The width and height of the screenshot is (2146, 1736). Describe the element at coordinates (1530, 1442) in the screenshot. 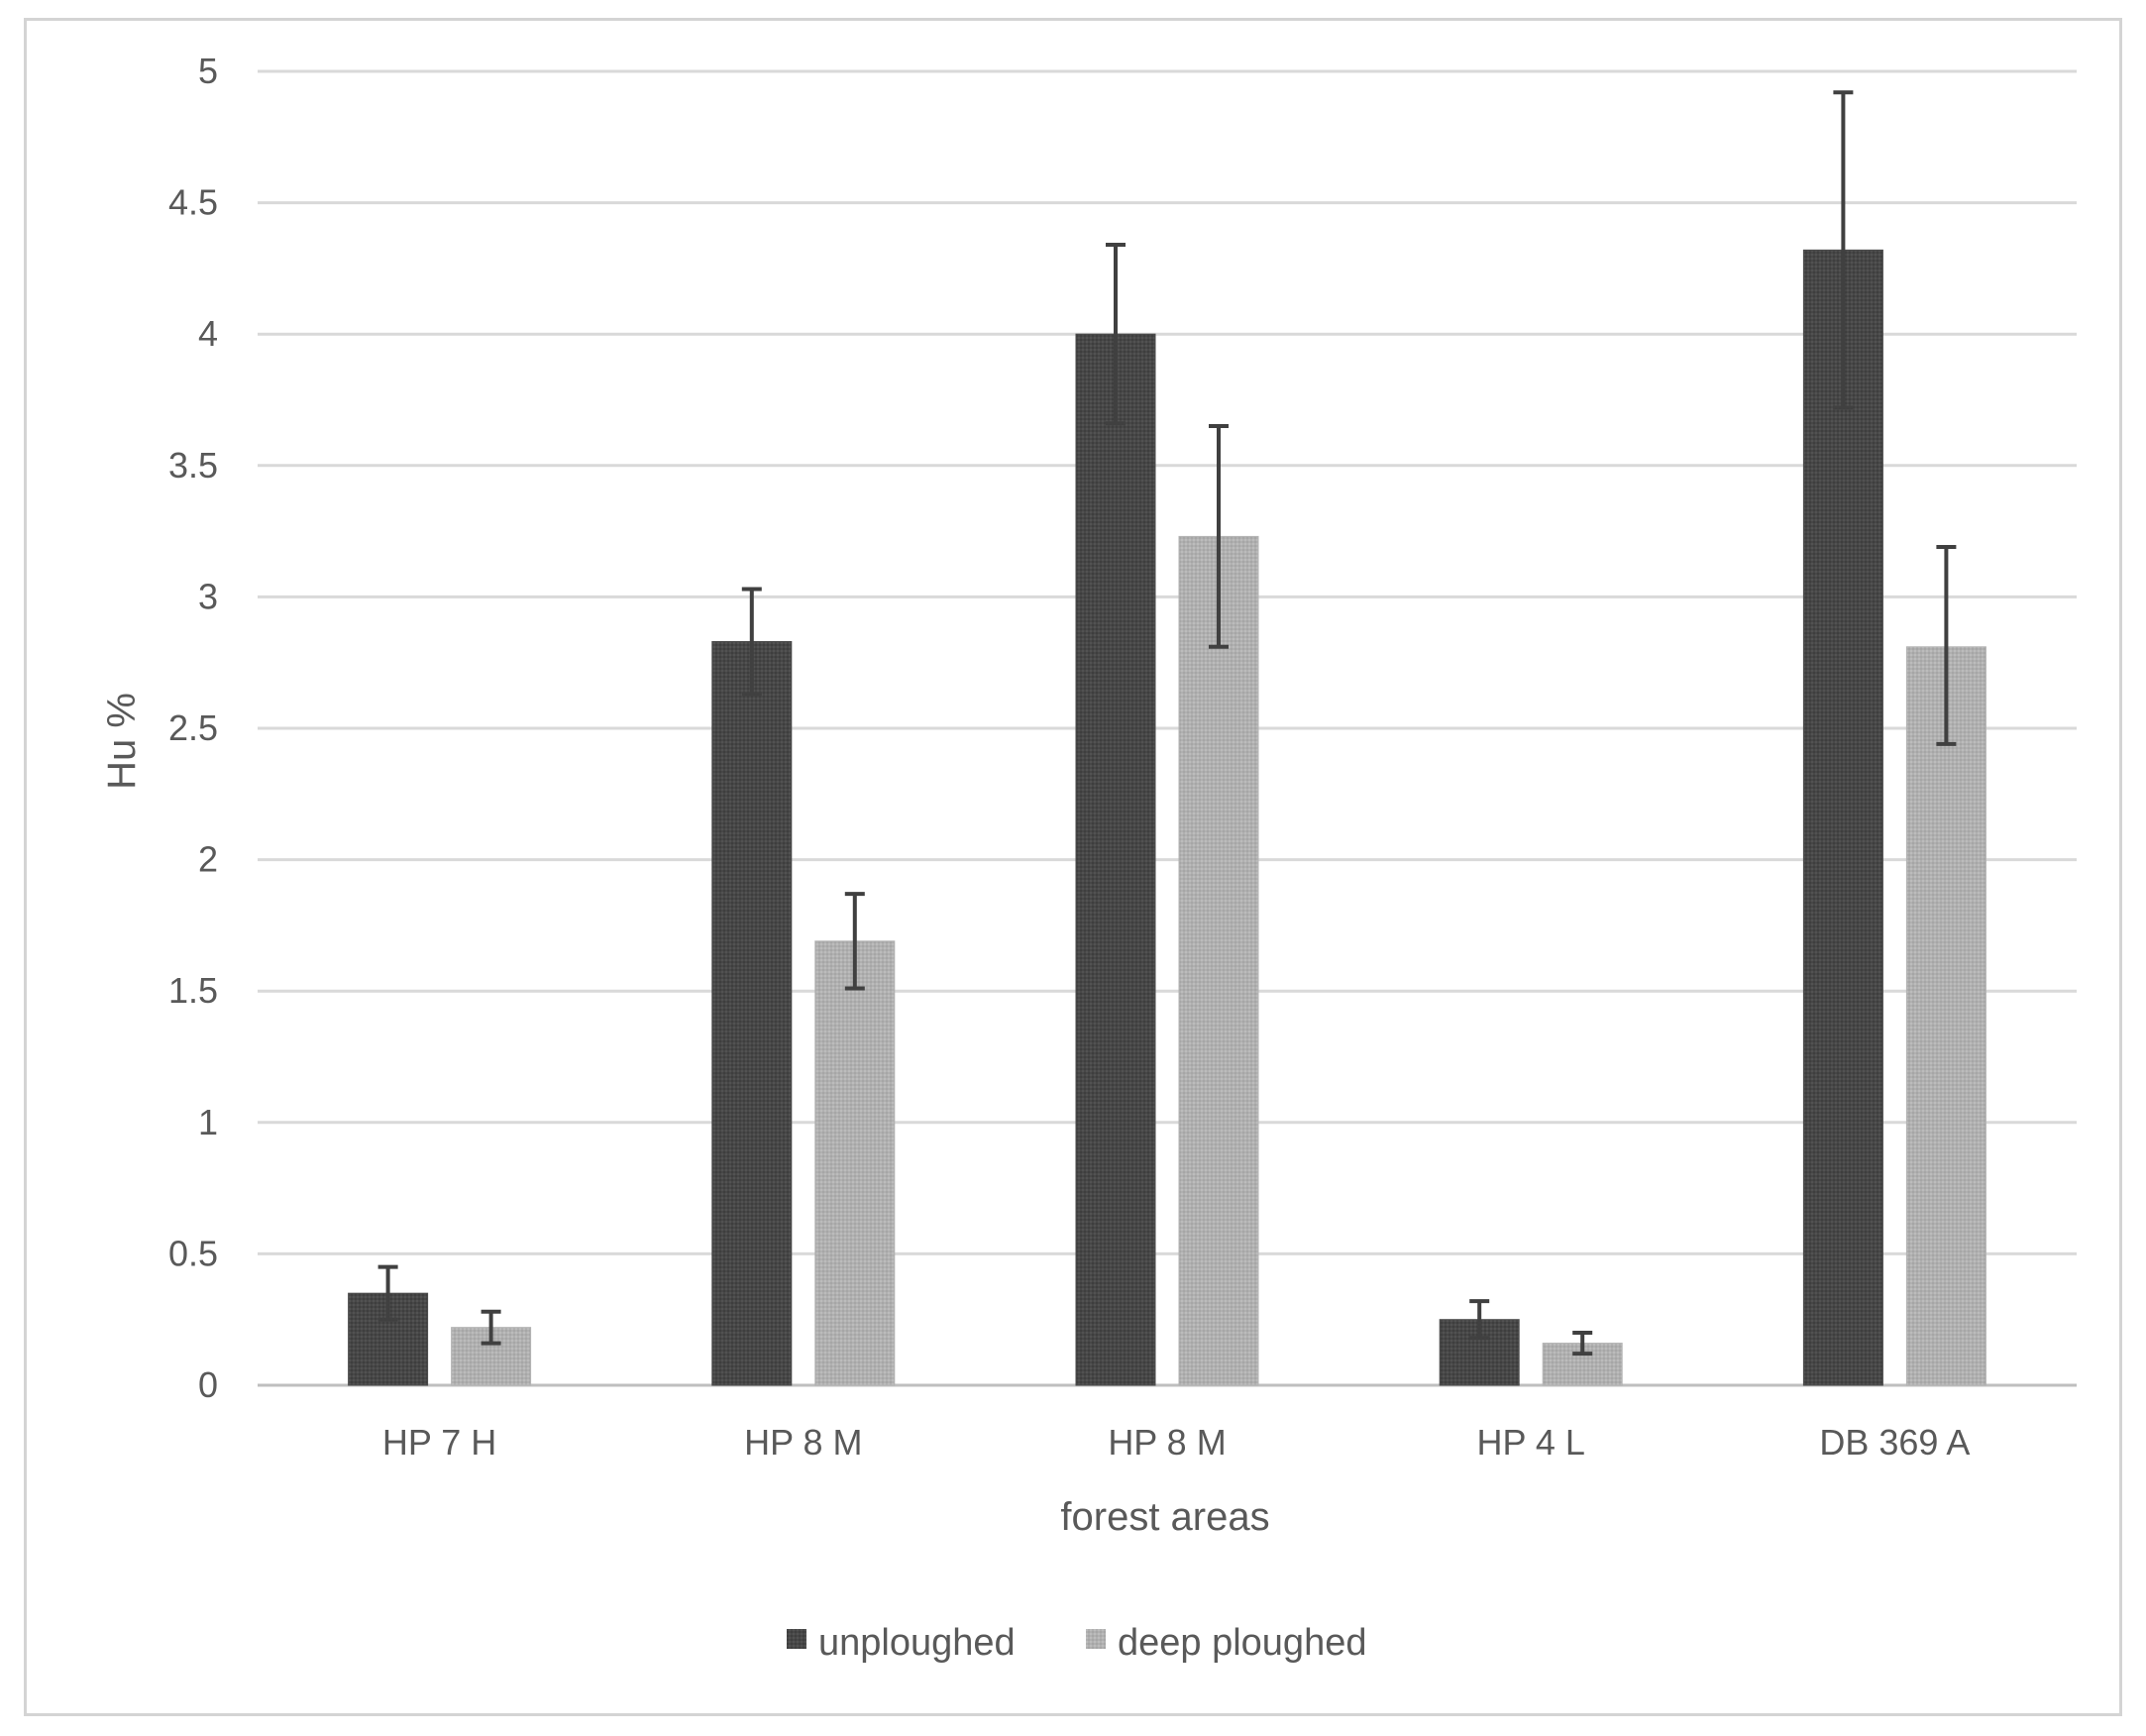

I see `x-category-label: HP 4 L` at that location.